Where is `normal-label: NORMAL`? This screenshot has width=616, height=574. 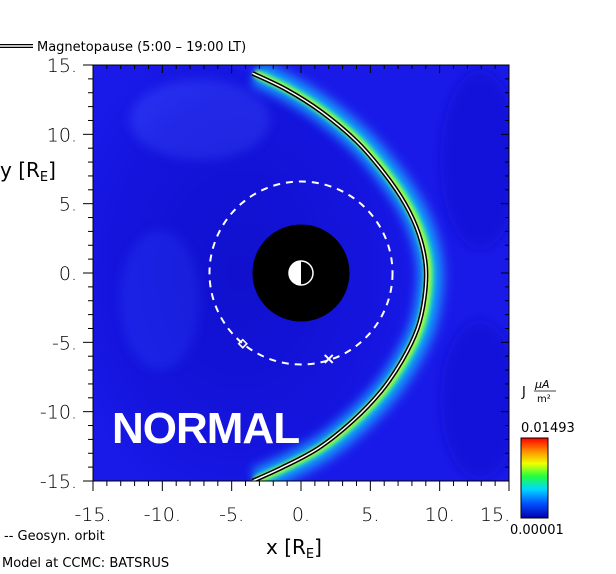
normal-label: NORMAL is located at coordinates (205, 428).